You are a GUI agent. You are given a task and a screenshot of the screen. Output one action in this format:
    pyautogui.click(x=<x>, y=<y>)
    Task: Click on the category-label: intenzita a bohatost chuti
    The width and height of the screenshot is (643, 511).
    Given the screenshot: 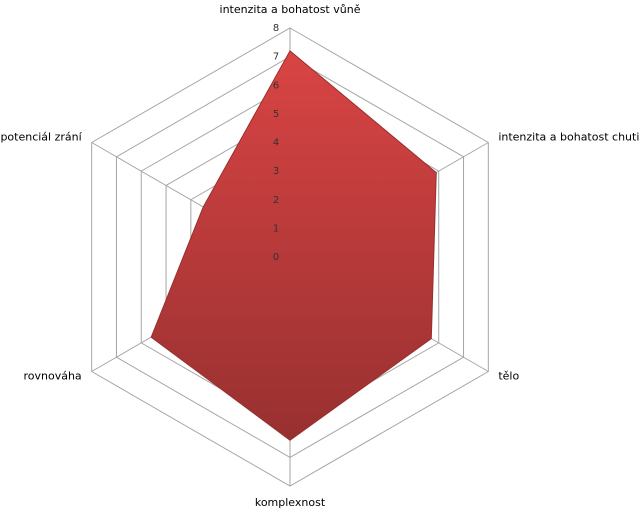 What is the action you would take?
    pyautogui.click(x=568, y=137)
    